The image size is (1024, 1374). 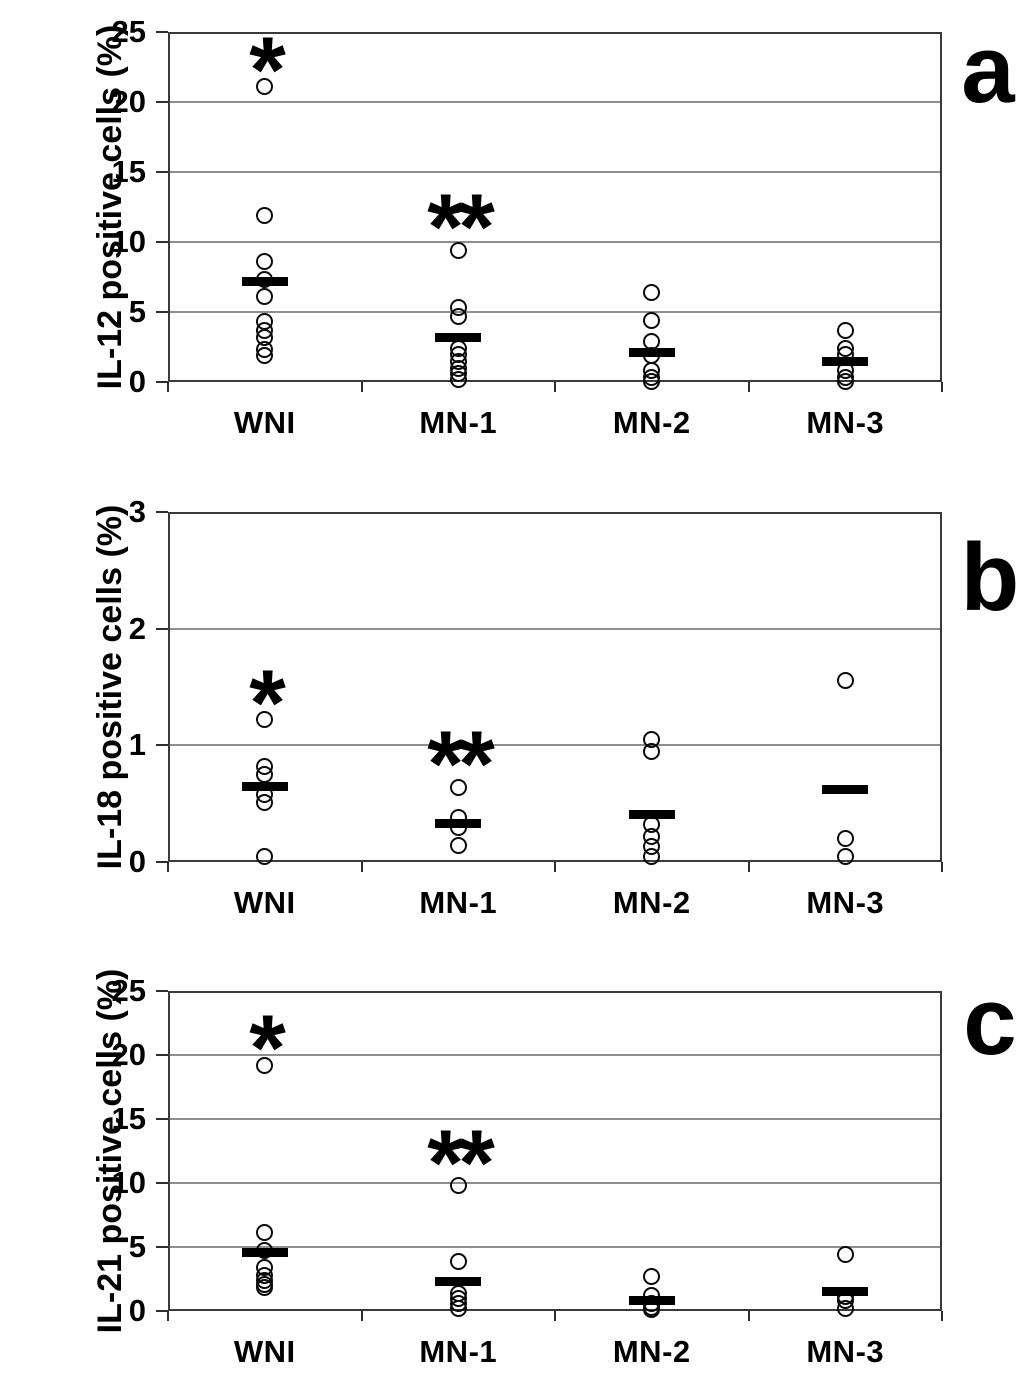 I want to click on panel-letter-b: b, so click(x=990, y=577).